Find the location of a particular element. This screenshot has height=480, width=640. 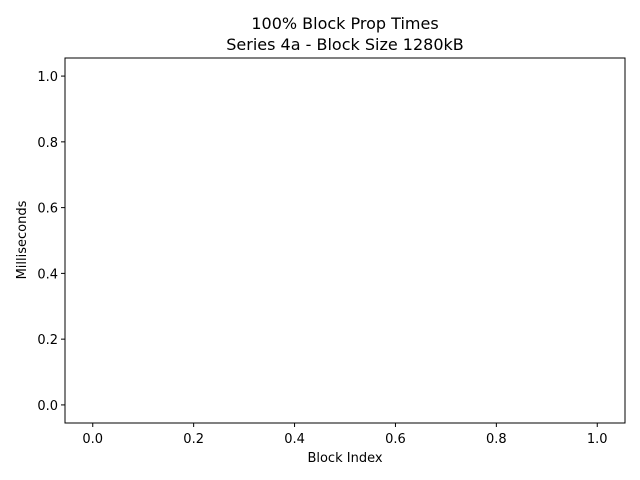

x-tick-label: 0.2 is located at coordinates (193, 439).